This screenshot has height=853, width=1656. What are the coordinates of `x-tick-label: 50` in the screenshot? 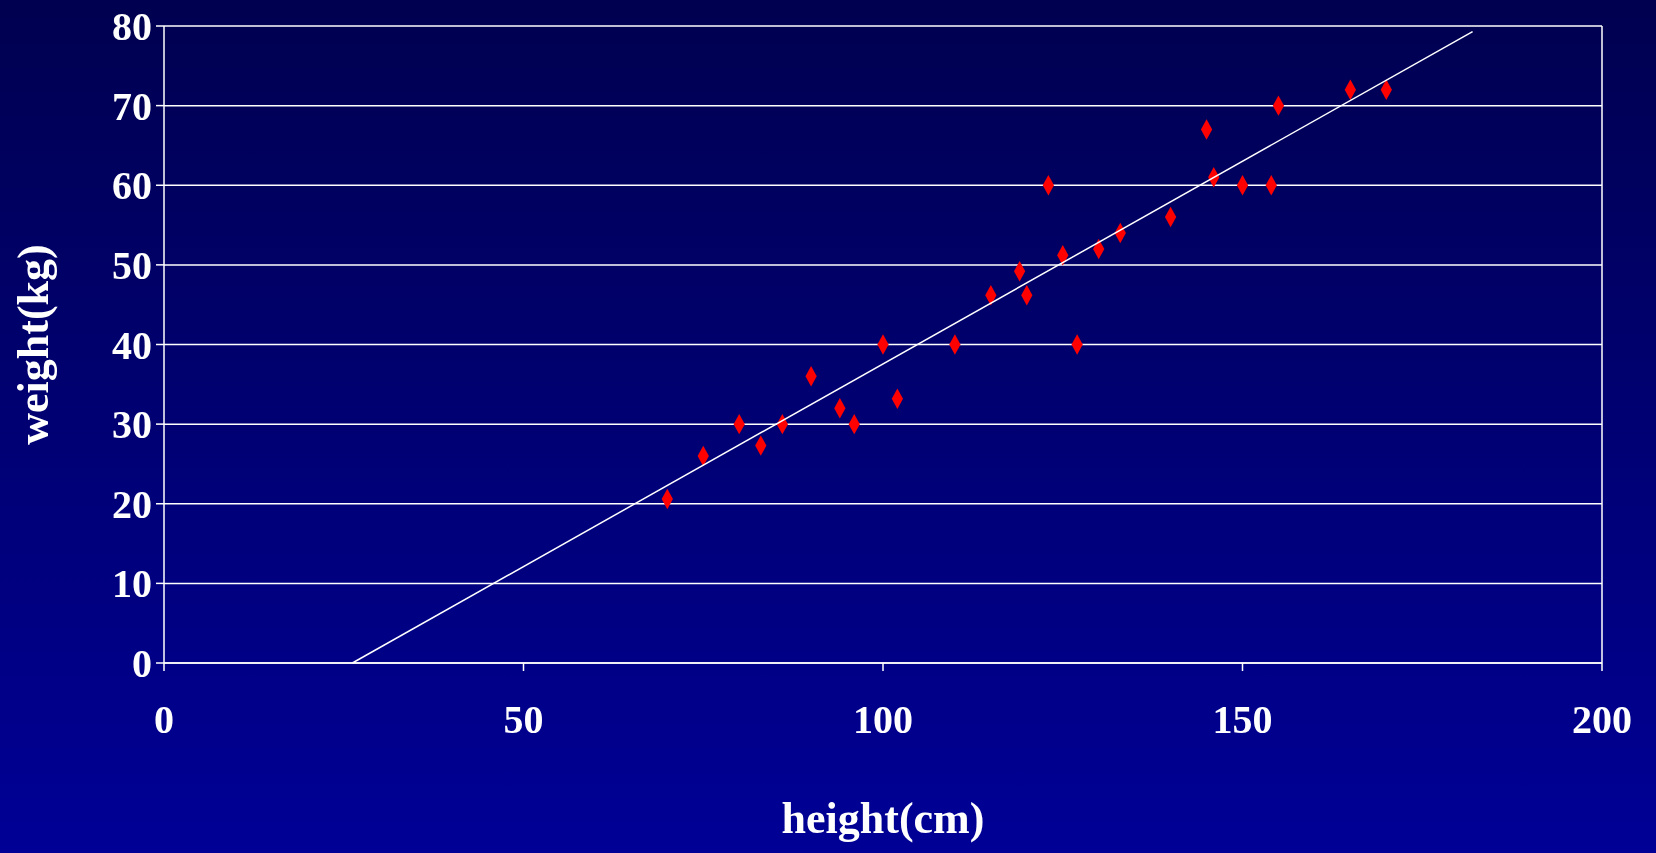 It's located at (523, 719).